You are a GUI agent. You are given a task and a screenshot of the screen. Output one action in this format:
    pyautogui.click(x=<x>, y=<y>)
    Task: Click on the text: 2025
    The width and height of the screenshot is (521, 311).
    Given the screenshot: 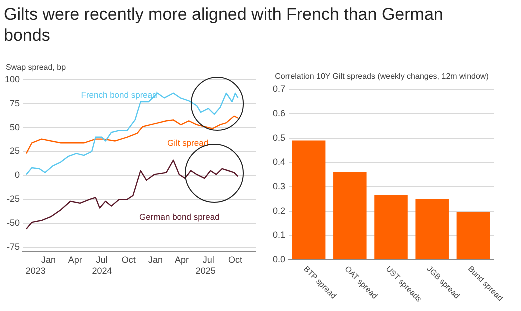 What is the action you would take?
    pyautogui.click(x=206, y=271)
    